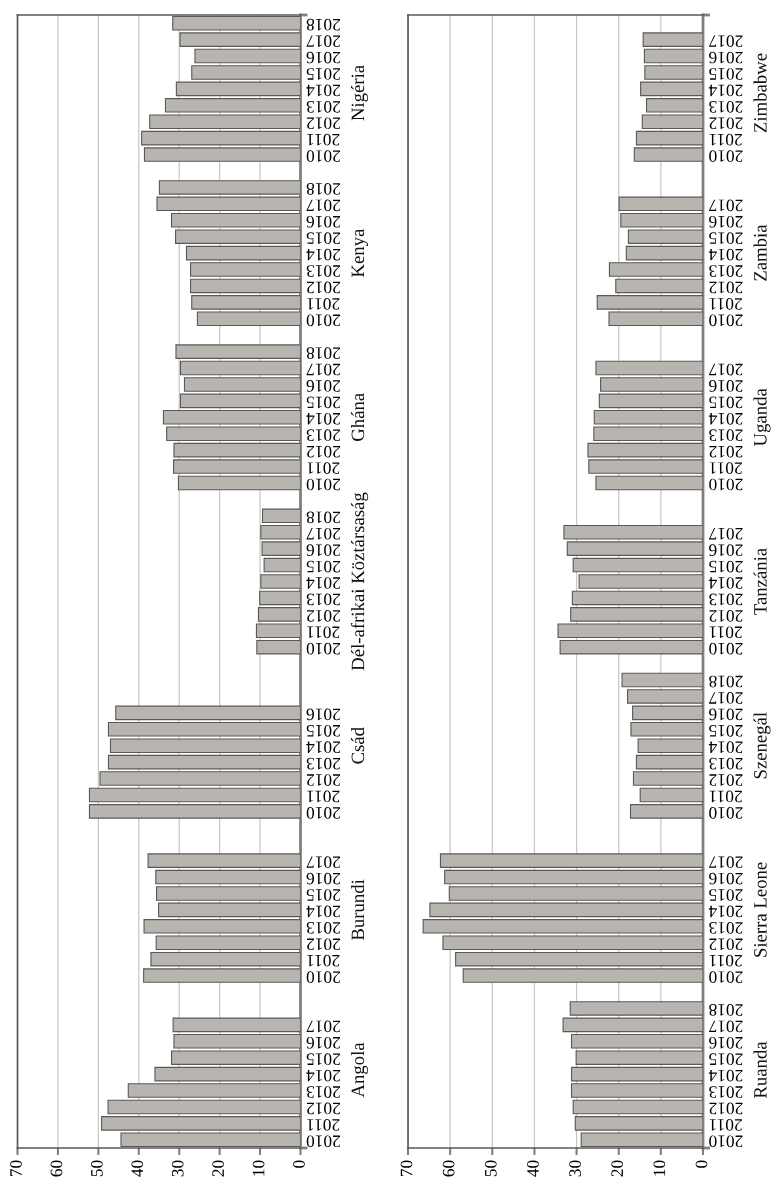 The width and height of the screenshot is (775, 1177). Describe the element at coordinates (359, 93) in the screenshot. I see `text: Nigéria` at that location.